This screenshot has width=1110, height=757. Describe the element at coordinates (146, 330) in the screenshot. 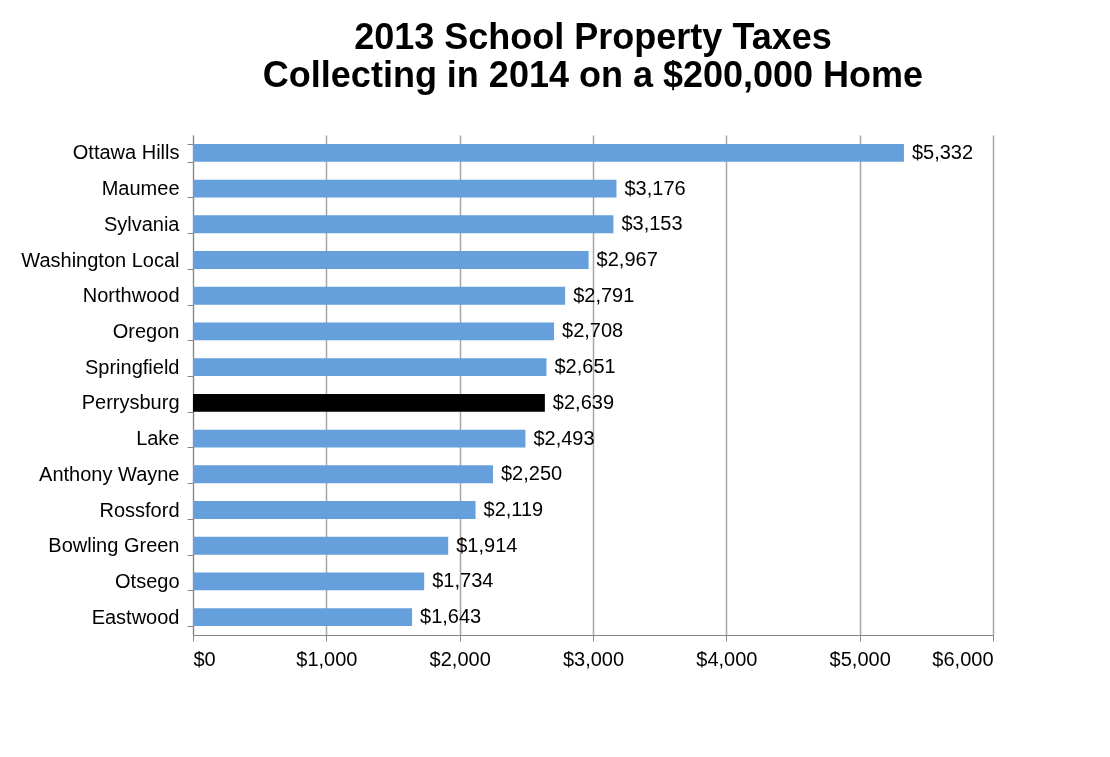

I see `y-tick-label: Oregon` at that location.